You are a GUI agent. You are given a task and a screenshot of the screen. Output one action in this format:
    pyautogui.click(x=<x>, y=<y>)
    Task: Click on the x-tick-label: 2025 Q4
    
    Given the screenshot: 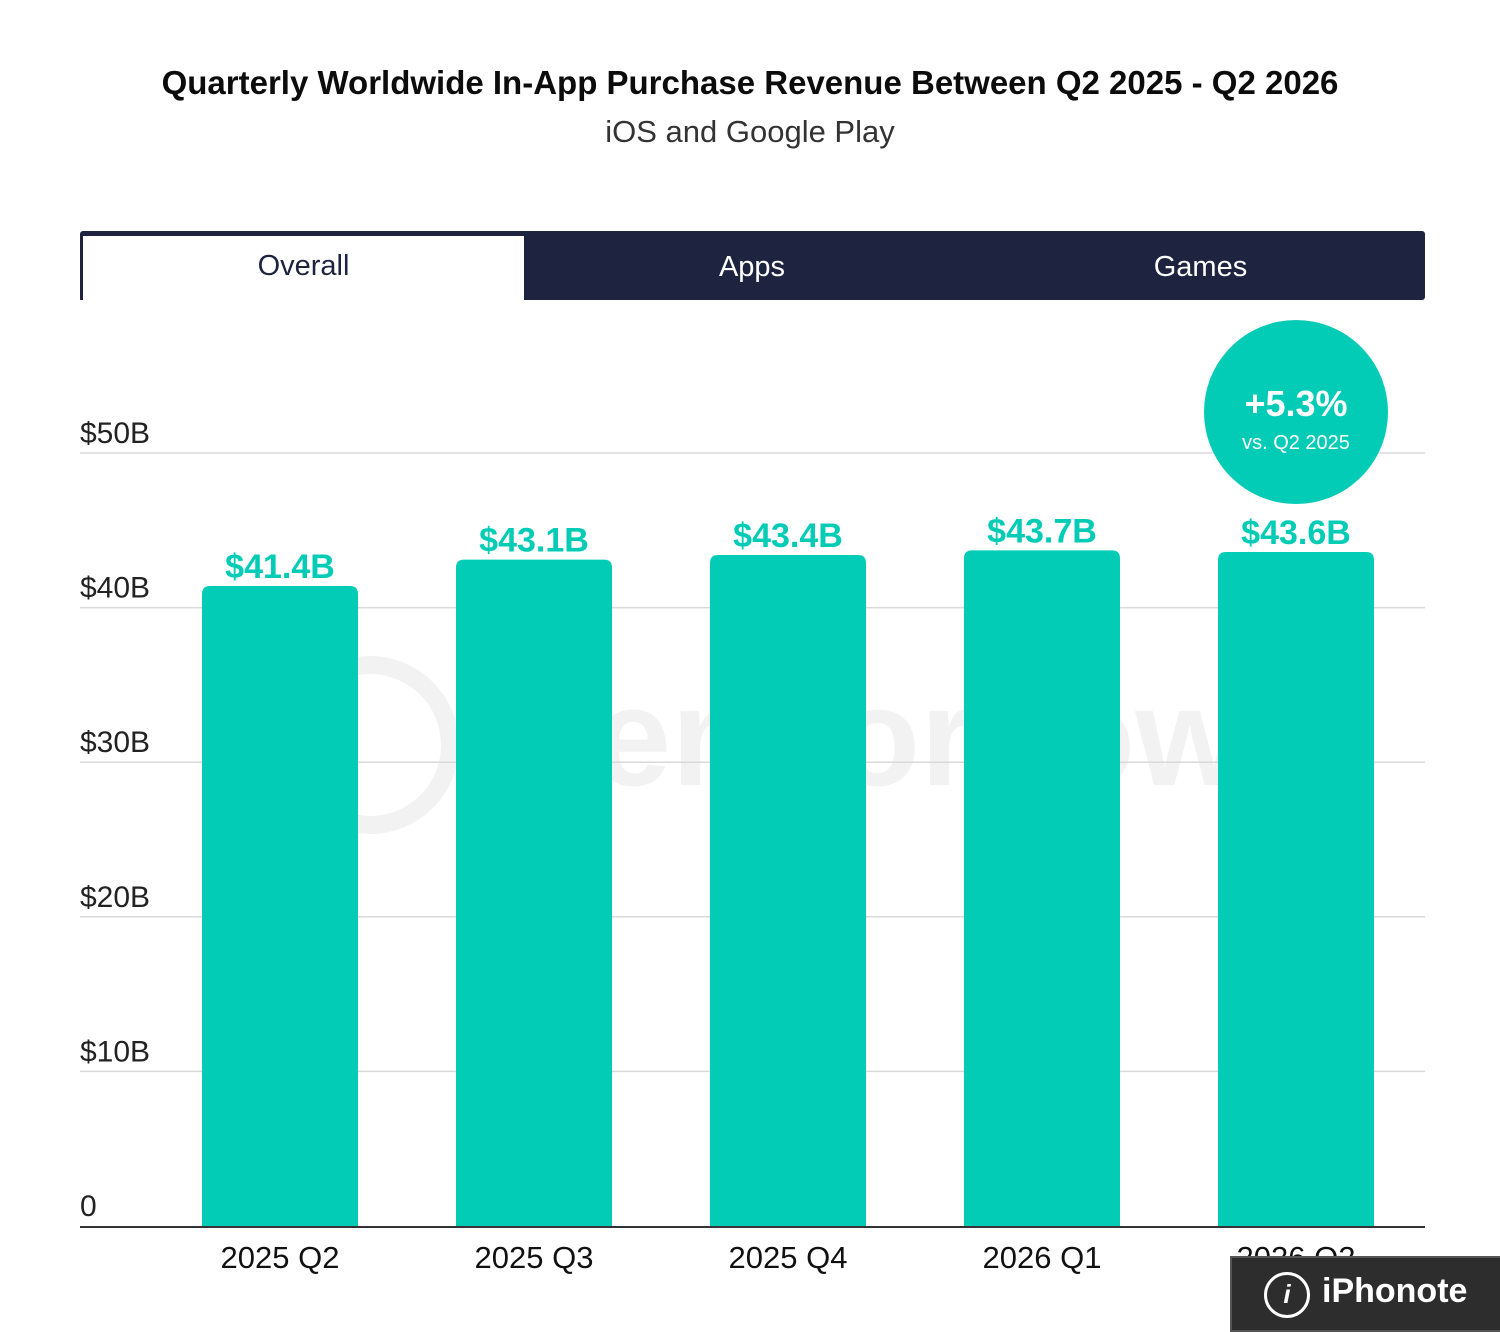 What is the action you would take?
    pyautogui.click(x=788, y=1257)
    